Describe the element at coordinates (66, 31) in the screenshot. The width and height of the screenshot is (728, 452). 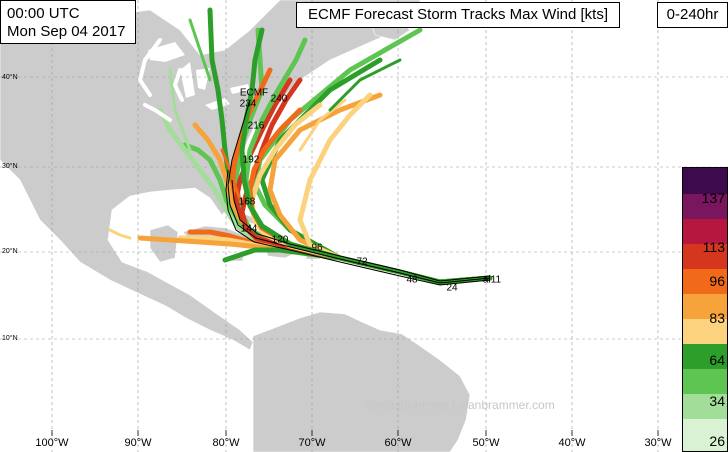
I see `init-date: Mon Sep 04 2017` at that location.